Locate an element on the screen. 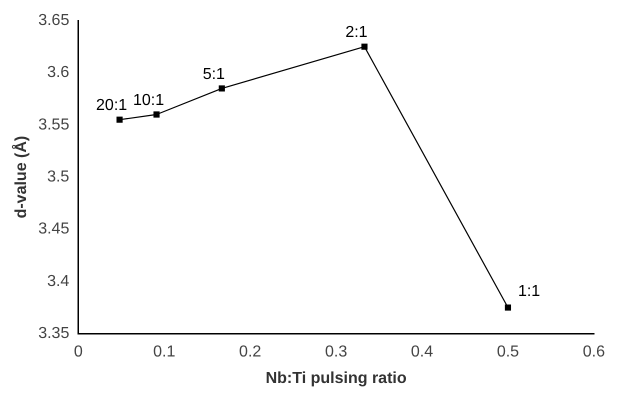 Image resolution: width=619 pixels, height=401 pixels. y-tick-label: 3.6 is located at coordinates (58, 73).